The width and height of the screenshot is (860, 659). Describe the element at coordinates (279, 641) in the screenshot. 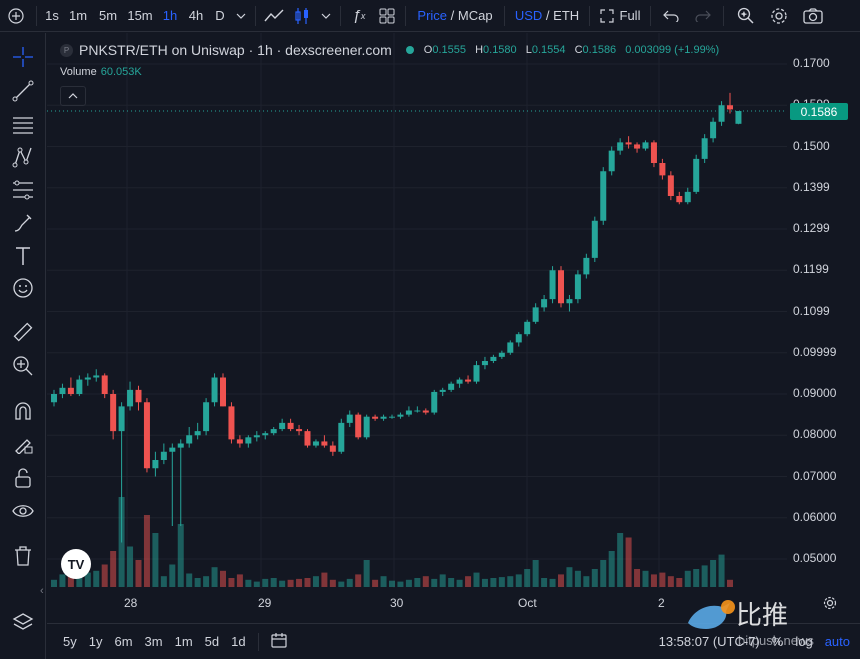

I see `go-to-date-calendar-icon` at that location.